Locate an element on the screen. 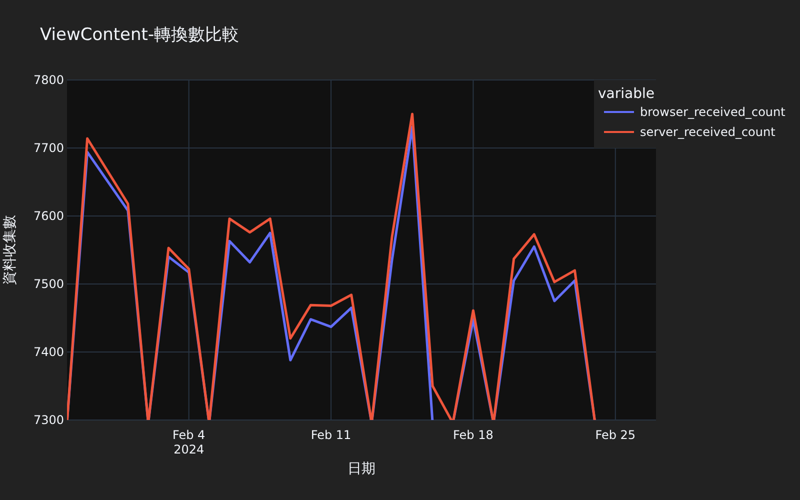  y-tick-label: 7700 is located at coordinates (48, 148).